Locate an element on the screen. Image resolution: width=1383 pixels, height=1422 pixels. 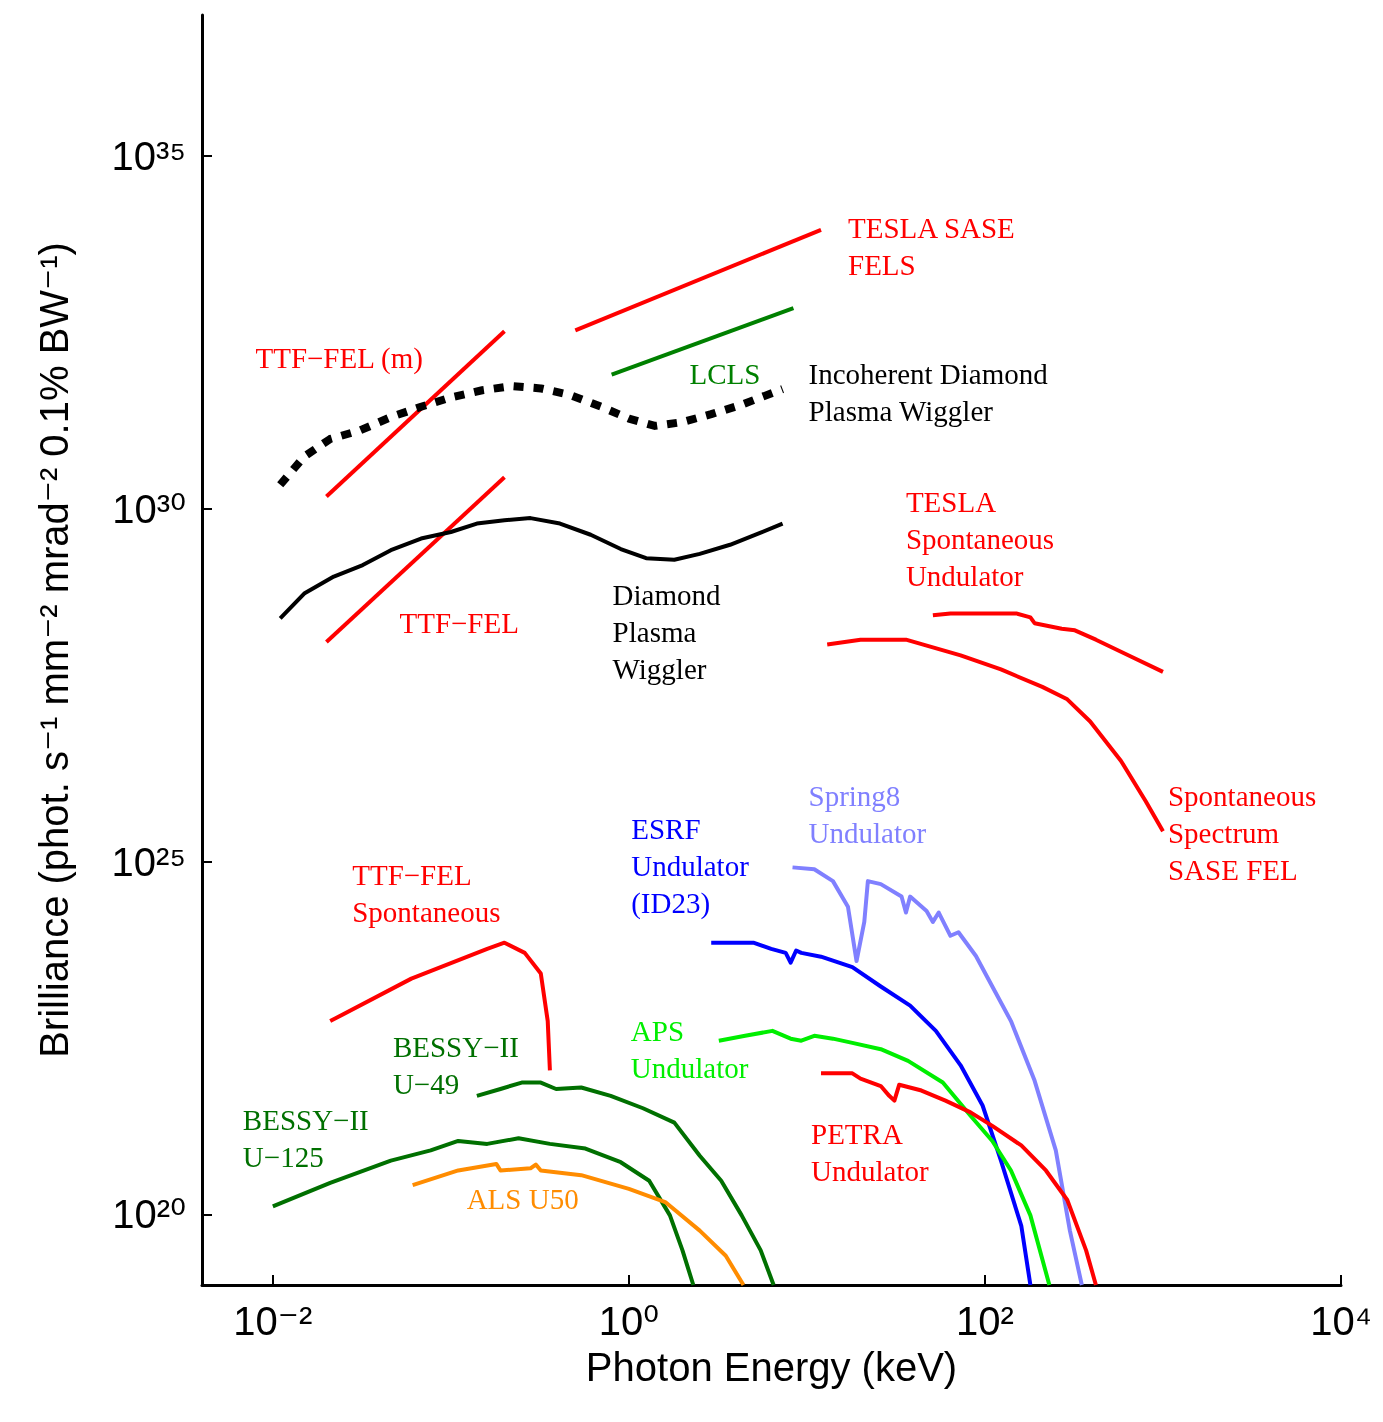
x-tick-label: 10⁻² is located at coordinates (273, 1321).